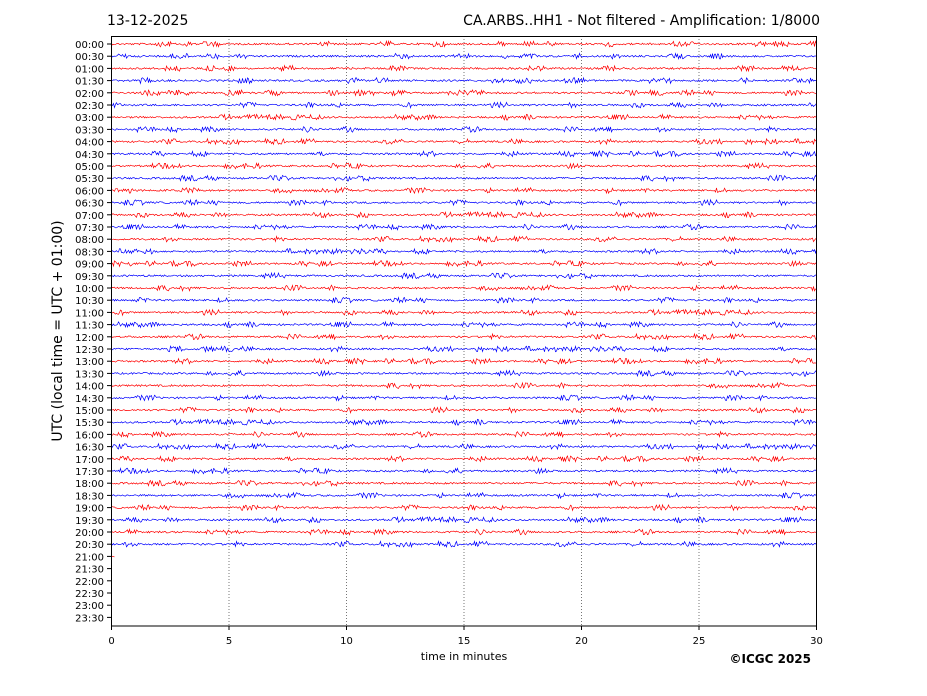 This screenshot has width=927, height=696. I want to click on y-tick-label: 14:00, so click(89, 387).